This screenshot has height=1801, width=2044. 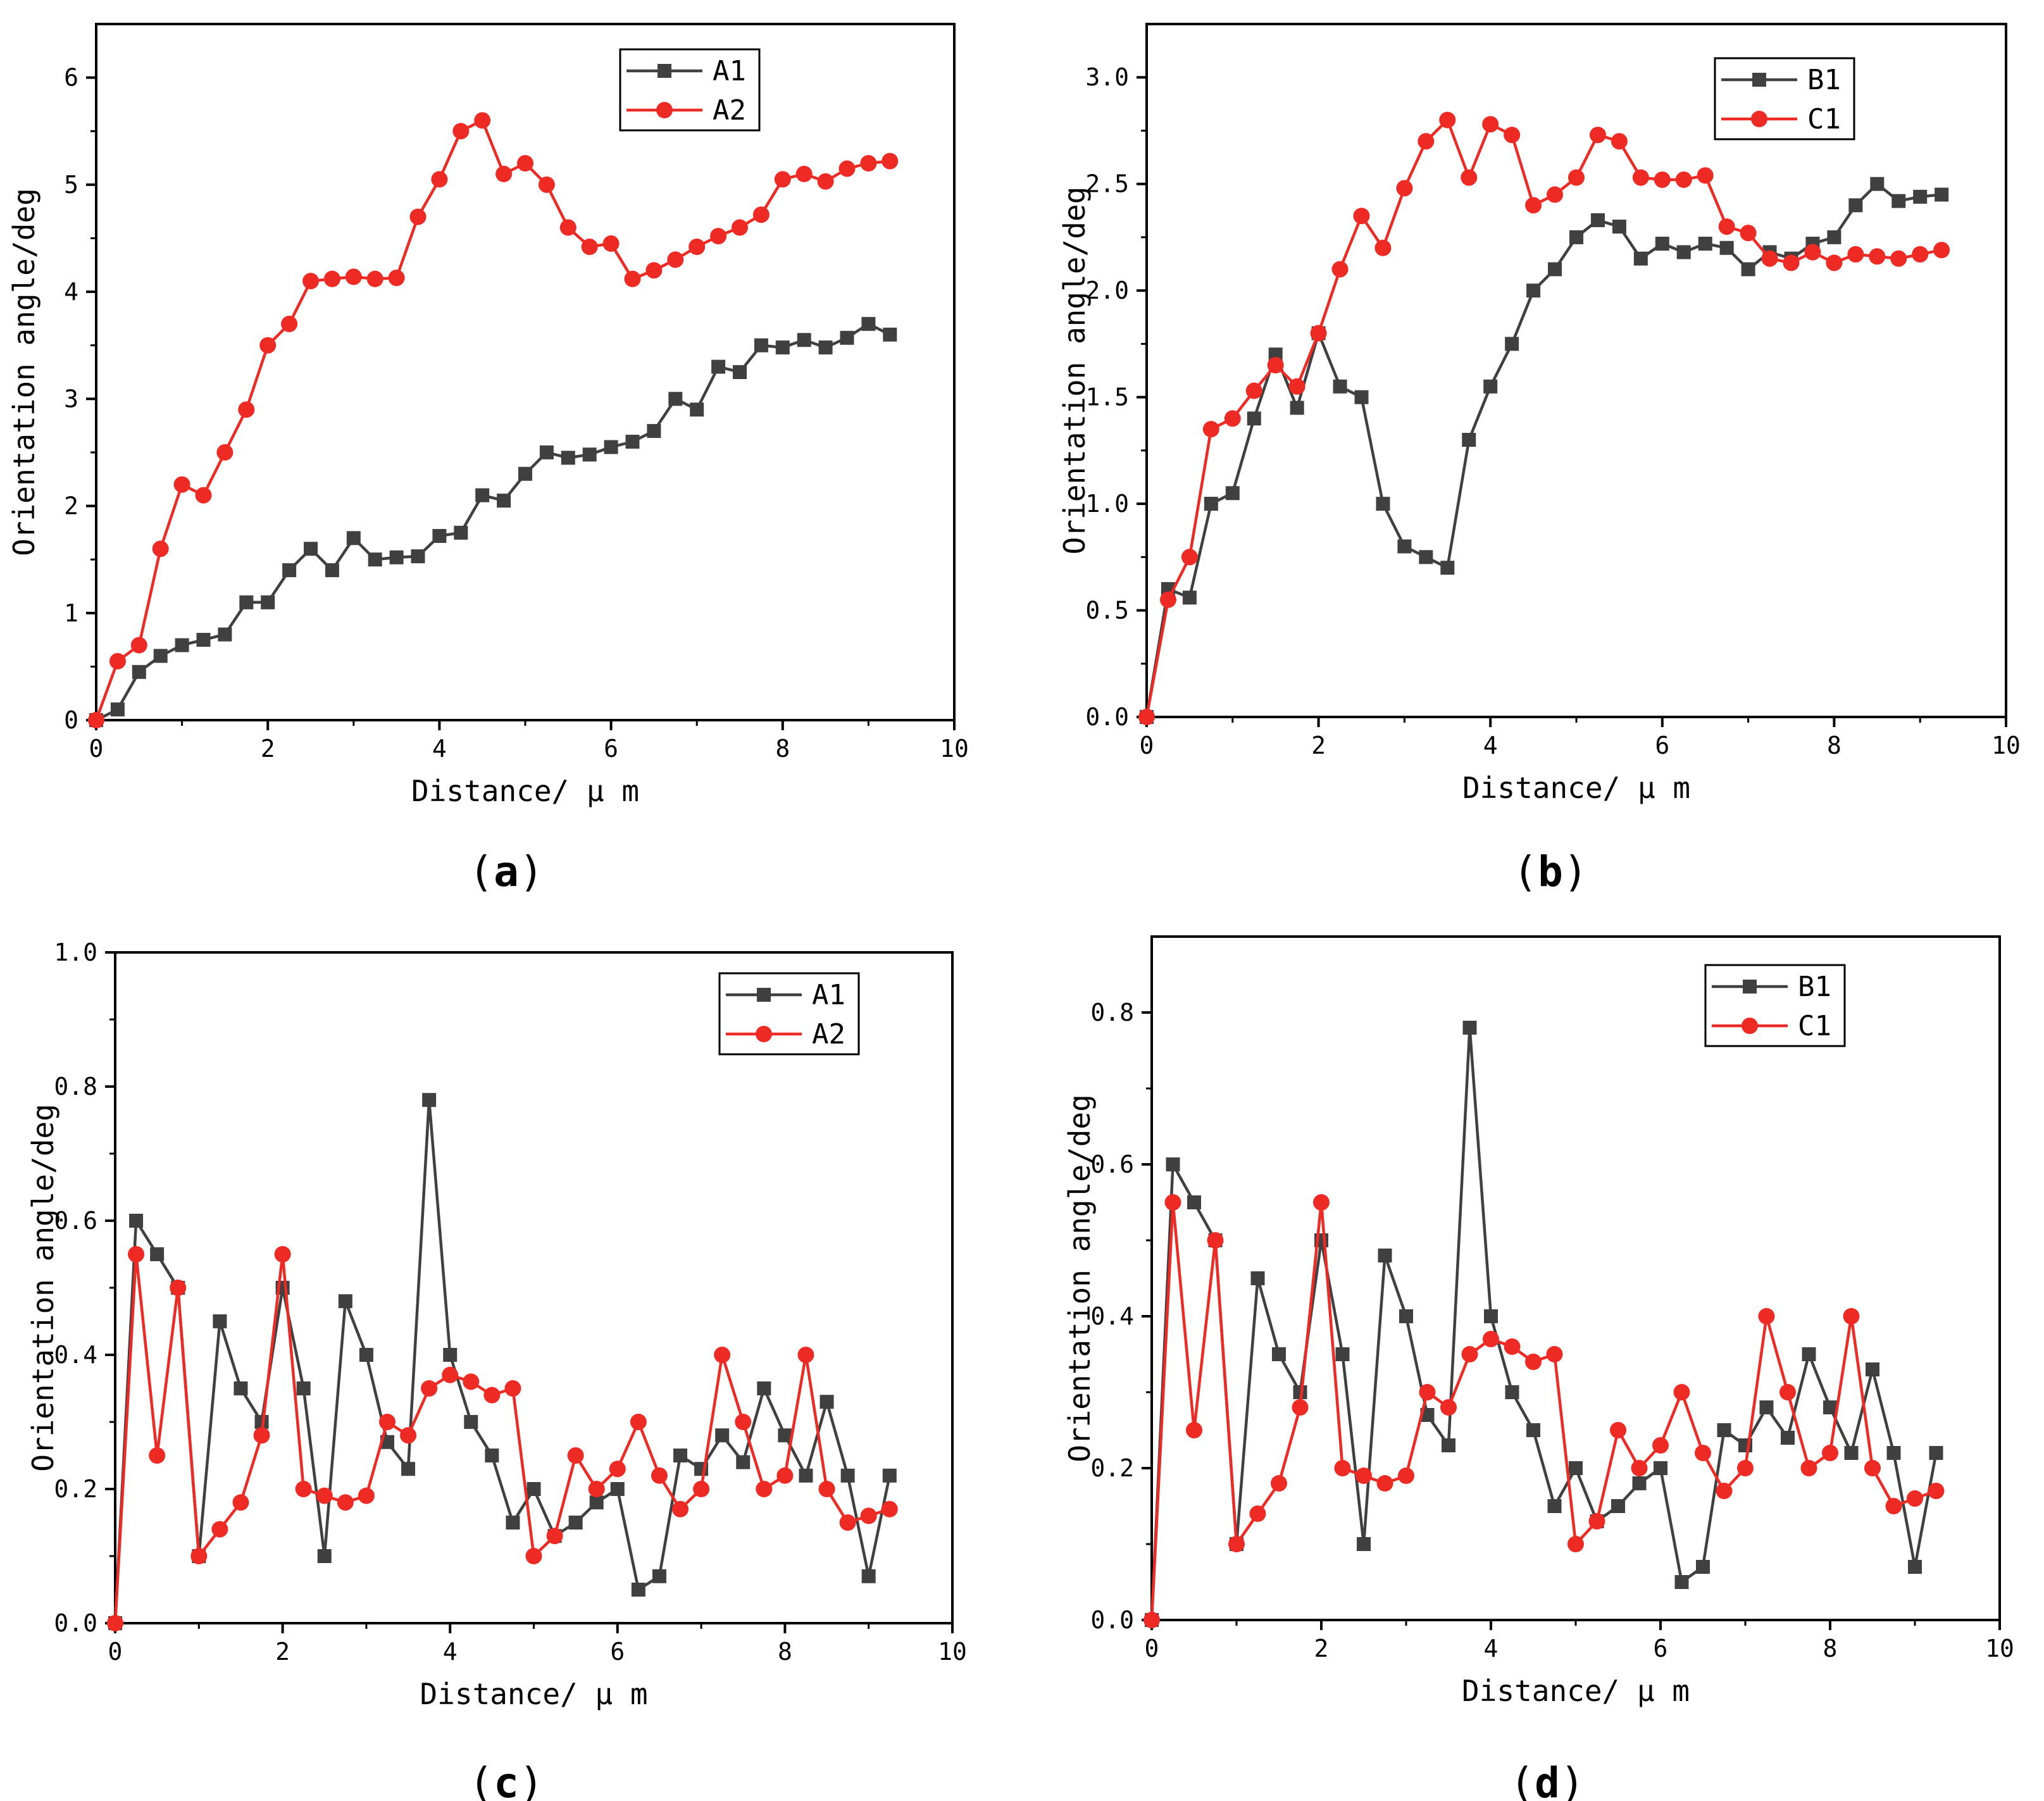 What do you see at coordinates (71, 506) in the screenshot?
I see `y-tick-label: 2` at bounding box center [71, 506].